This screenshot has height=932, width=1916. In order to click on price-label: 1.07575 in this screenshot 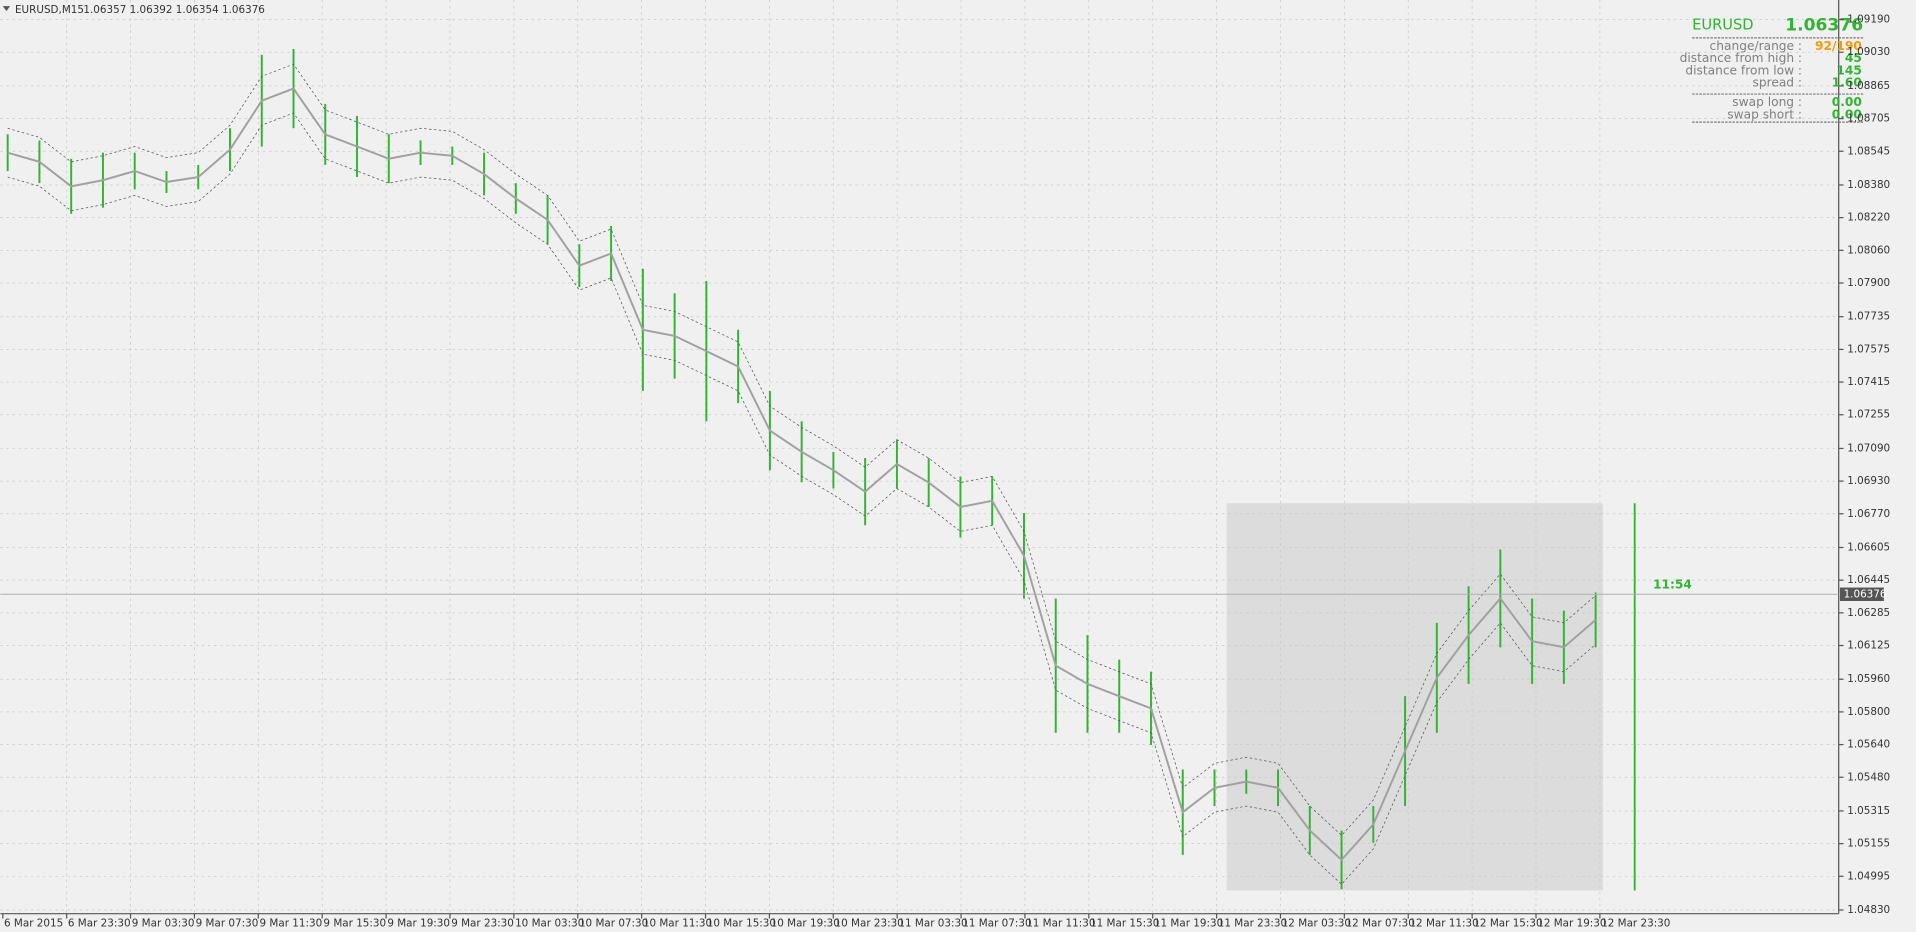, I will do `click(1868, 349)`.